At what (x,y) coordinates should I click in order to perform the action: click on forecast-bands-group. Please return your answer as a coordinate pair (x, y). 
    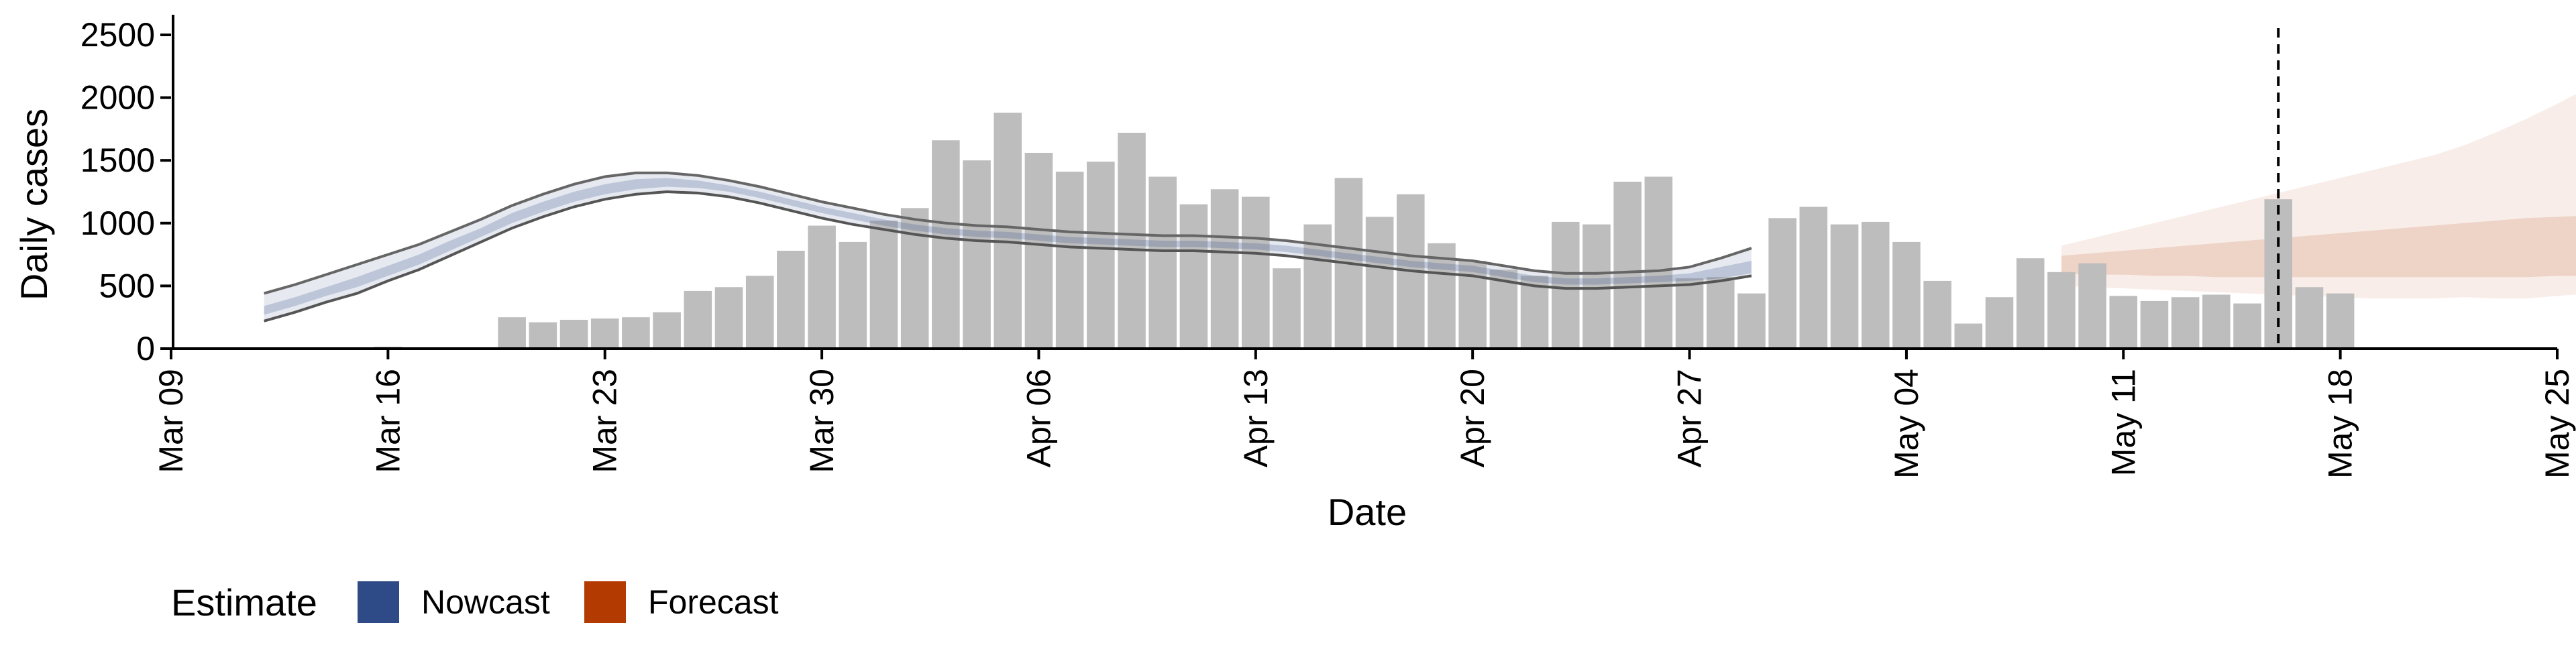
    Looking at the image, I should click on (2318, 197).